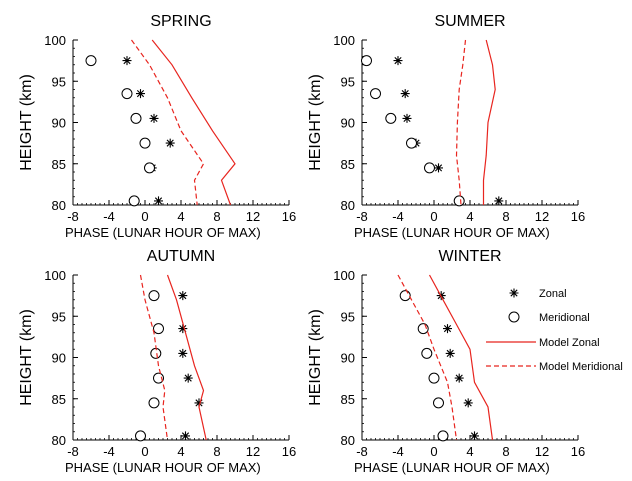  I want to click on legend-label: Model Zonal, so click(569, 343).